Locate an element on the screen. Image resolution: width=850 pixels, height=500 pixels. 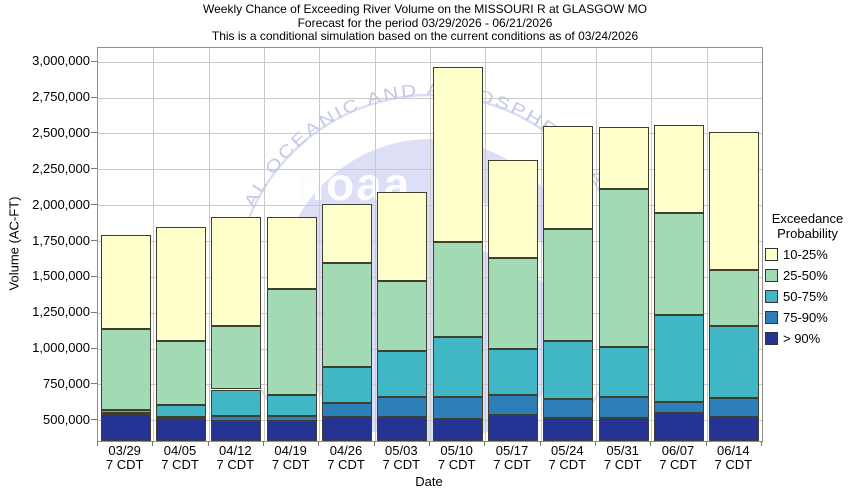
legend-item: 10-25% is located at coordinates (807, 254).